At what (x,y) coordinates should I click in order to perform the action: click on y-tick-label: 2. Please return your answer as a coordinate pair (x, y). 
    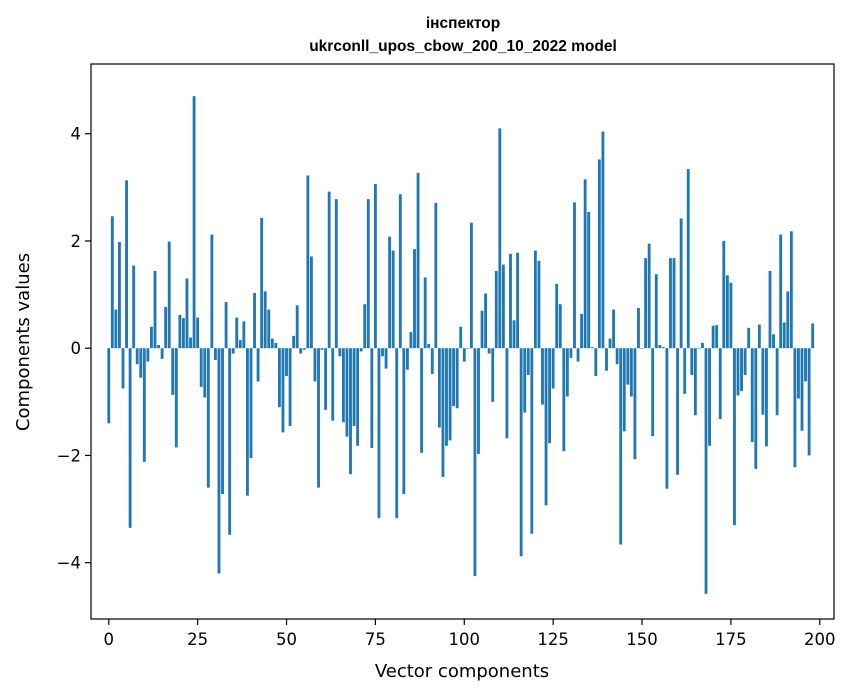
    Looking at the image, I should click on (76, 241).